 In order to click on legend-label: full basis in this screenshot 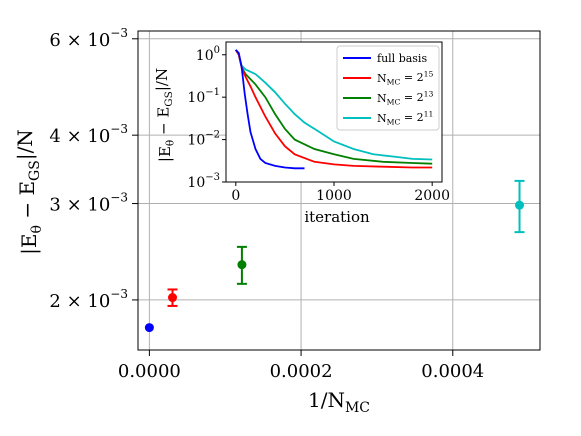, I will do `click(402, 58)`.